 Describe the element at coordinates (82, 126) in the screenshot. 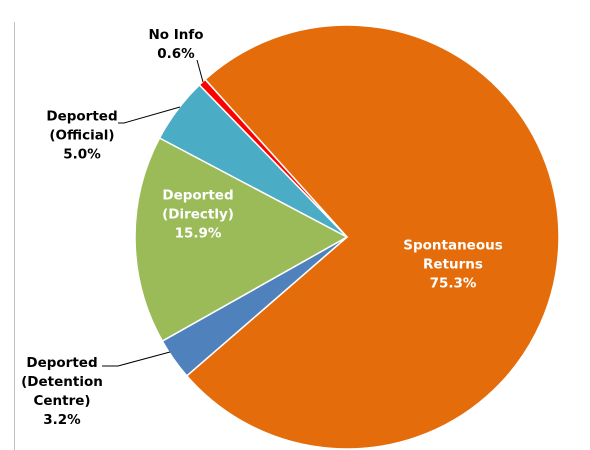

I see `category-label: Deported (Official)` at that location.